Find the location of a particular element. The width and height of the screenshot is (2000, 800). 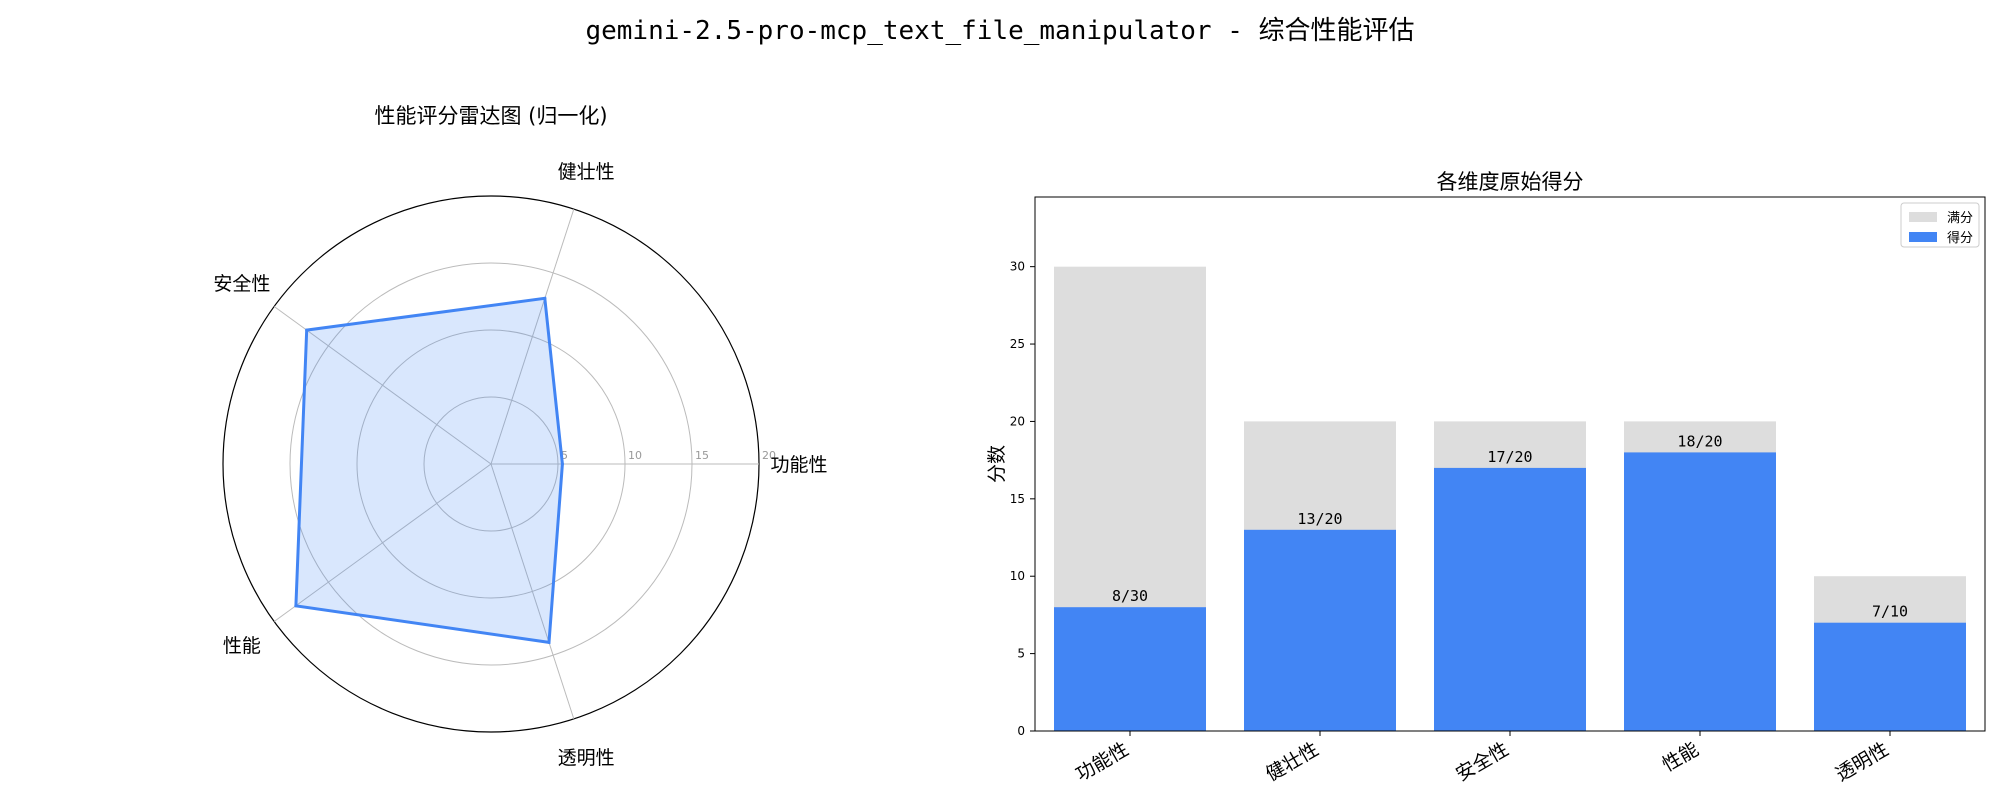

legend-label: 得分 is located at coordinates (1960, 238).